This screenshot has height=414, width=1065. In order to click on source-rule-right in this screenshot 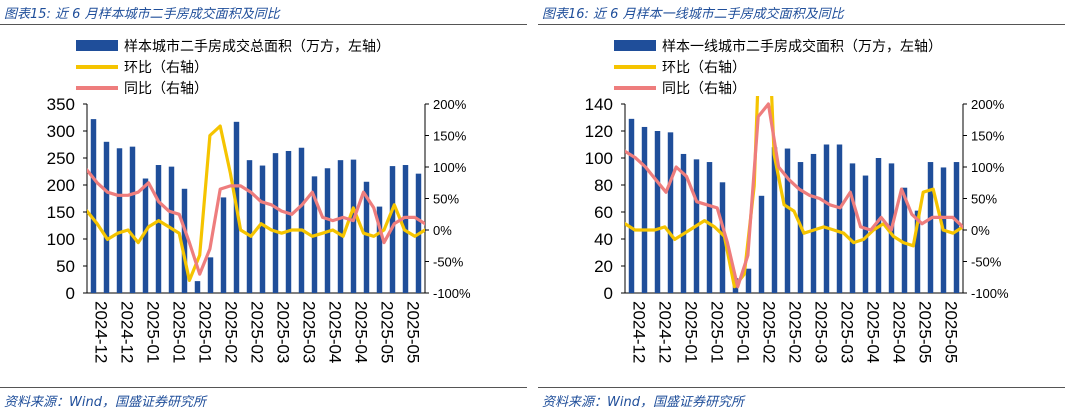, I will do `click(801, 387)`.